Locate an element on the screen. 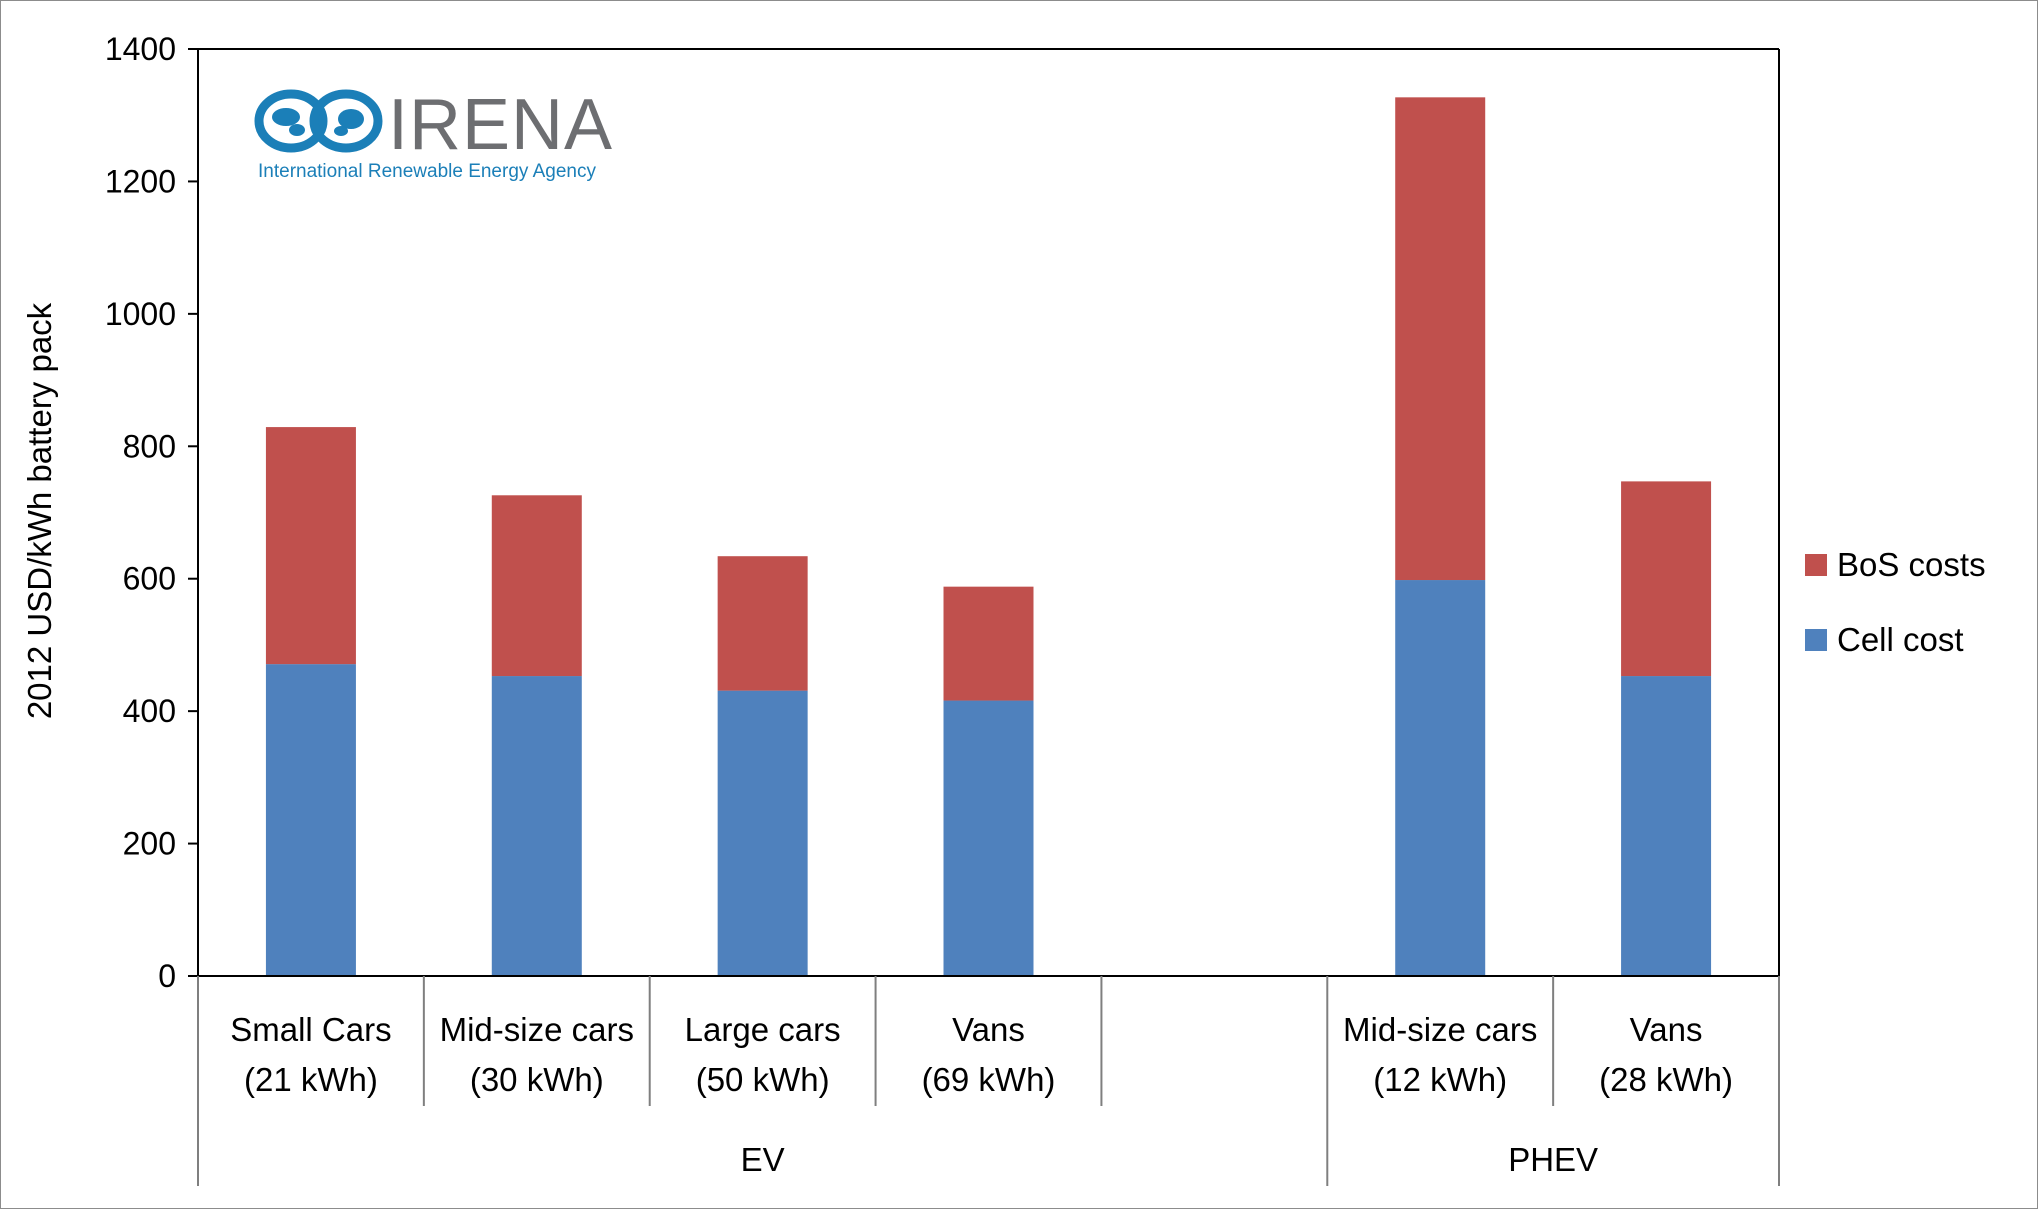  legend: BoS costs Cell cost is located at coordinates (1895, 602).